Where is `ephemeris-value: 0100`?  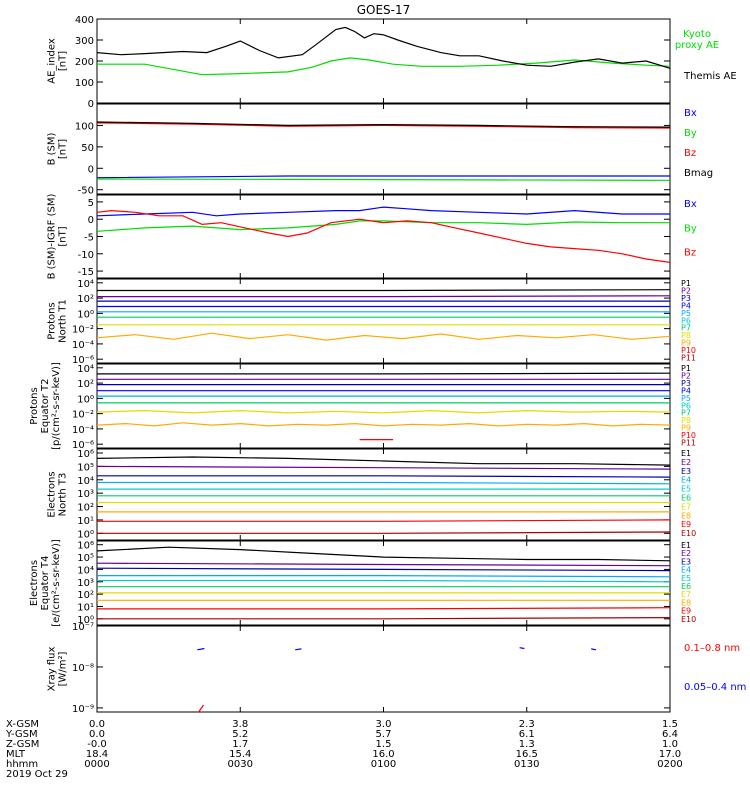
ephemeris-value: 0100 is located at coordinates (383, 764).